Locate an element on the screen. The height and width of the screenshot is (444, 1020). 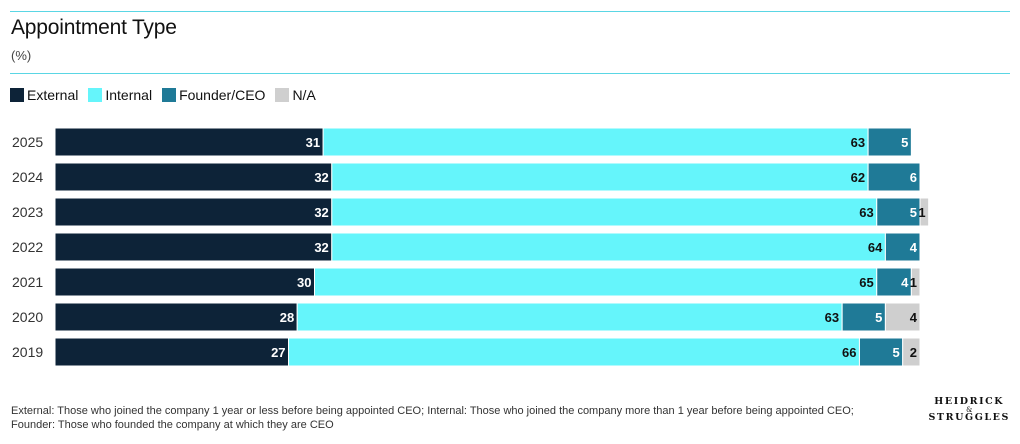
data-label-internal-2020: 63 is located at coordinates (832, 317).